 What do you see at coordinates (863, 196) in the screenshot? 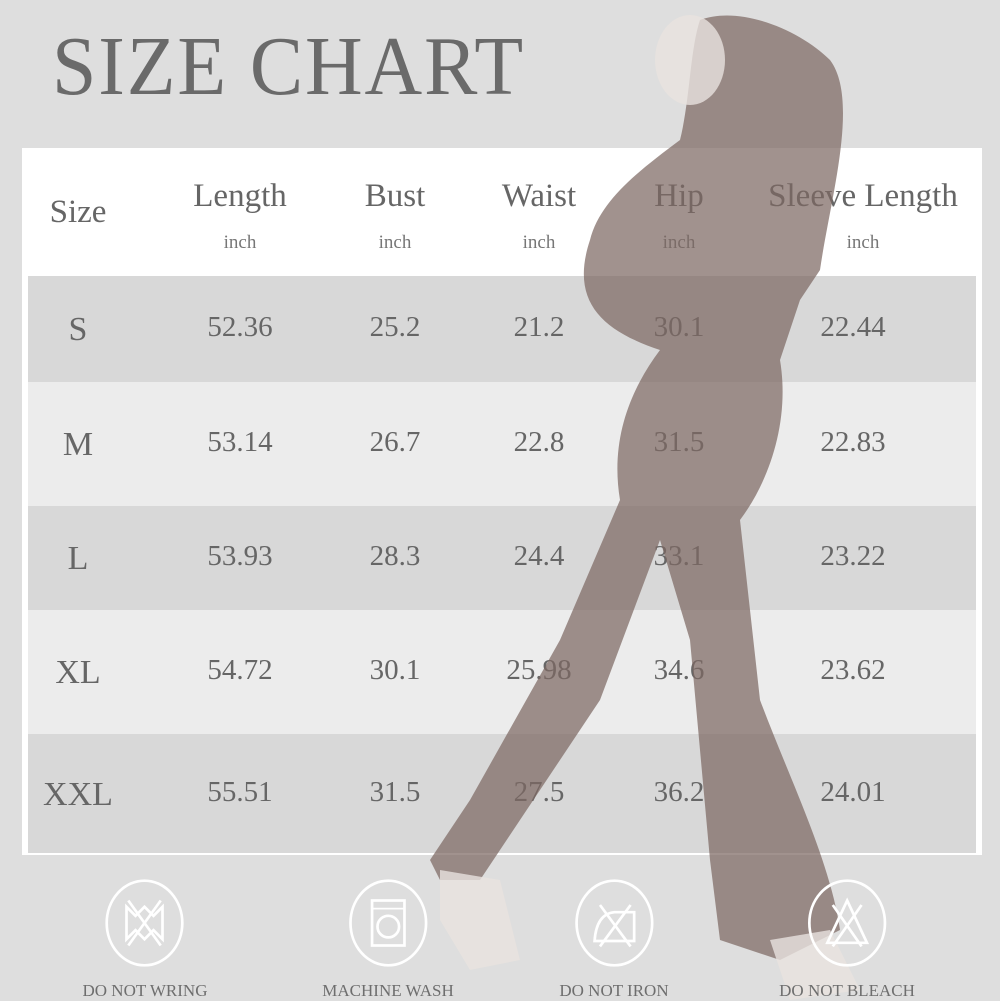
I see `column-header: Sleeve Length` at bounding box center [863, 196].